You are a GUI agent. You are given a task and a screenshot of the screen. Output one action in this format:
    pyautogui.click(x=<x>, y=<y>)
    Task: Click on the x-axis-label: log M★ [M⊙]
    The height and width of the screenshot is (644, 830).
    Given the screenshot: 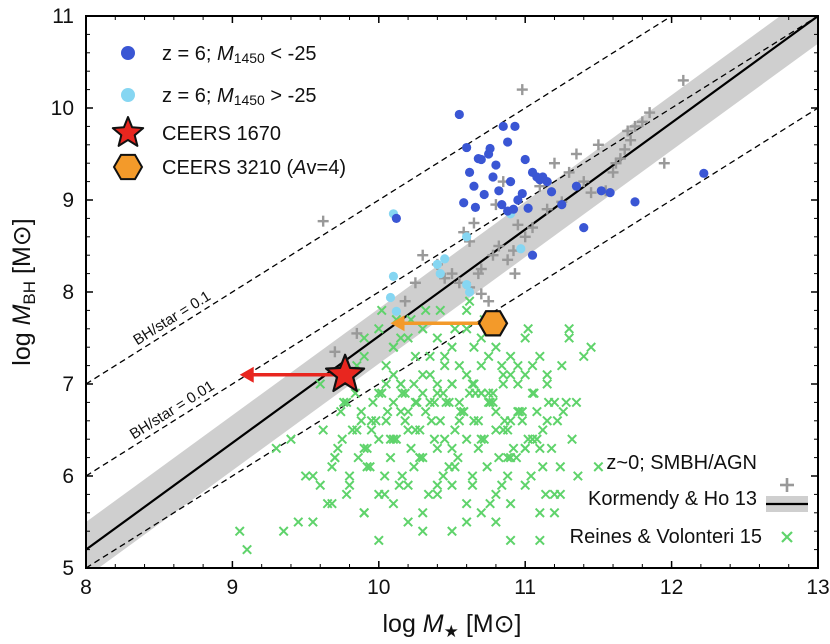 What is the action you would take?
    pyautogui.click(x=451, y=625)
    